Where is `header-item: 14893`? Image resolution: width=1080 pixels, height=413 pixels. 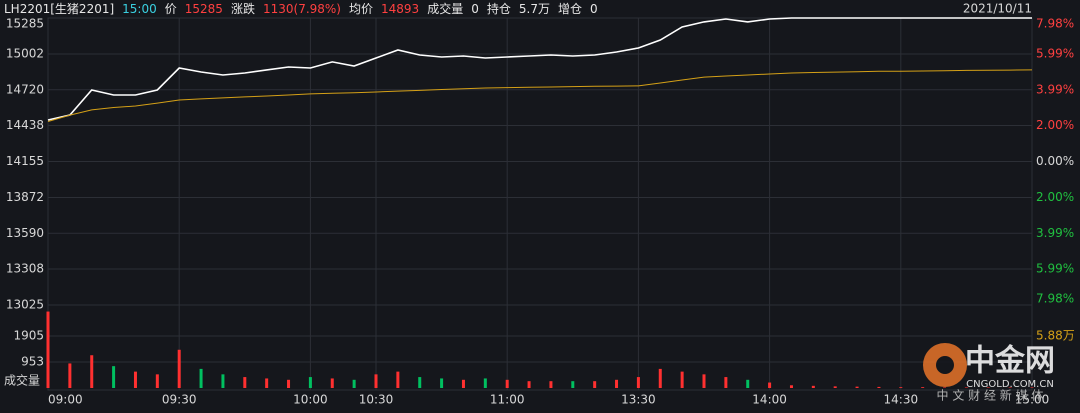
header-item: 14893 is located at coordinates (400, 9).